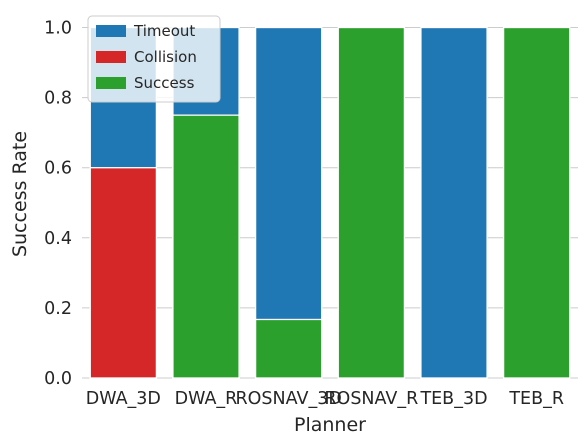  I want to click on y-tick-labels: 0.0 0.2 0.4 0.6 0.8 1.0, so click(58, 204).